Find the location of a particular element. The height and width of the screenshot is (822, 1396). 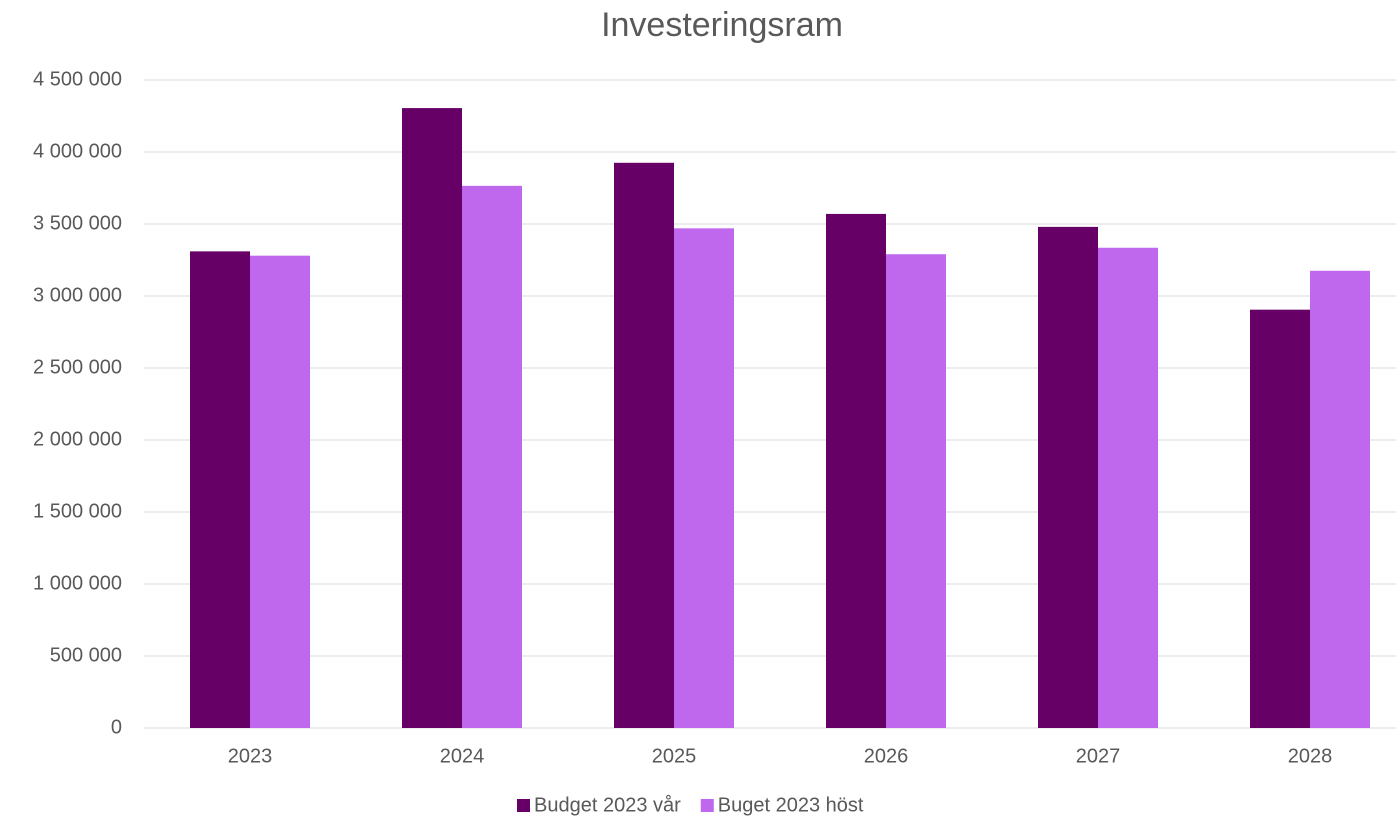

y-tick-label: 4 500 000 is located at coordinates (77, 79).